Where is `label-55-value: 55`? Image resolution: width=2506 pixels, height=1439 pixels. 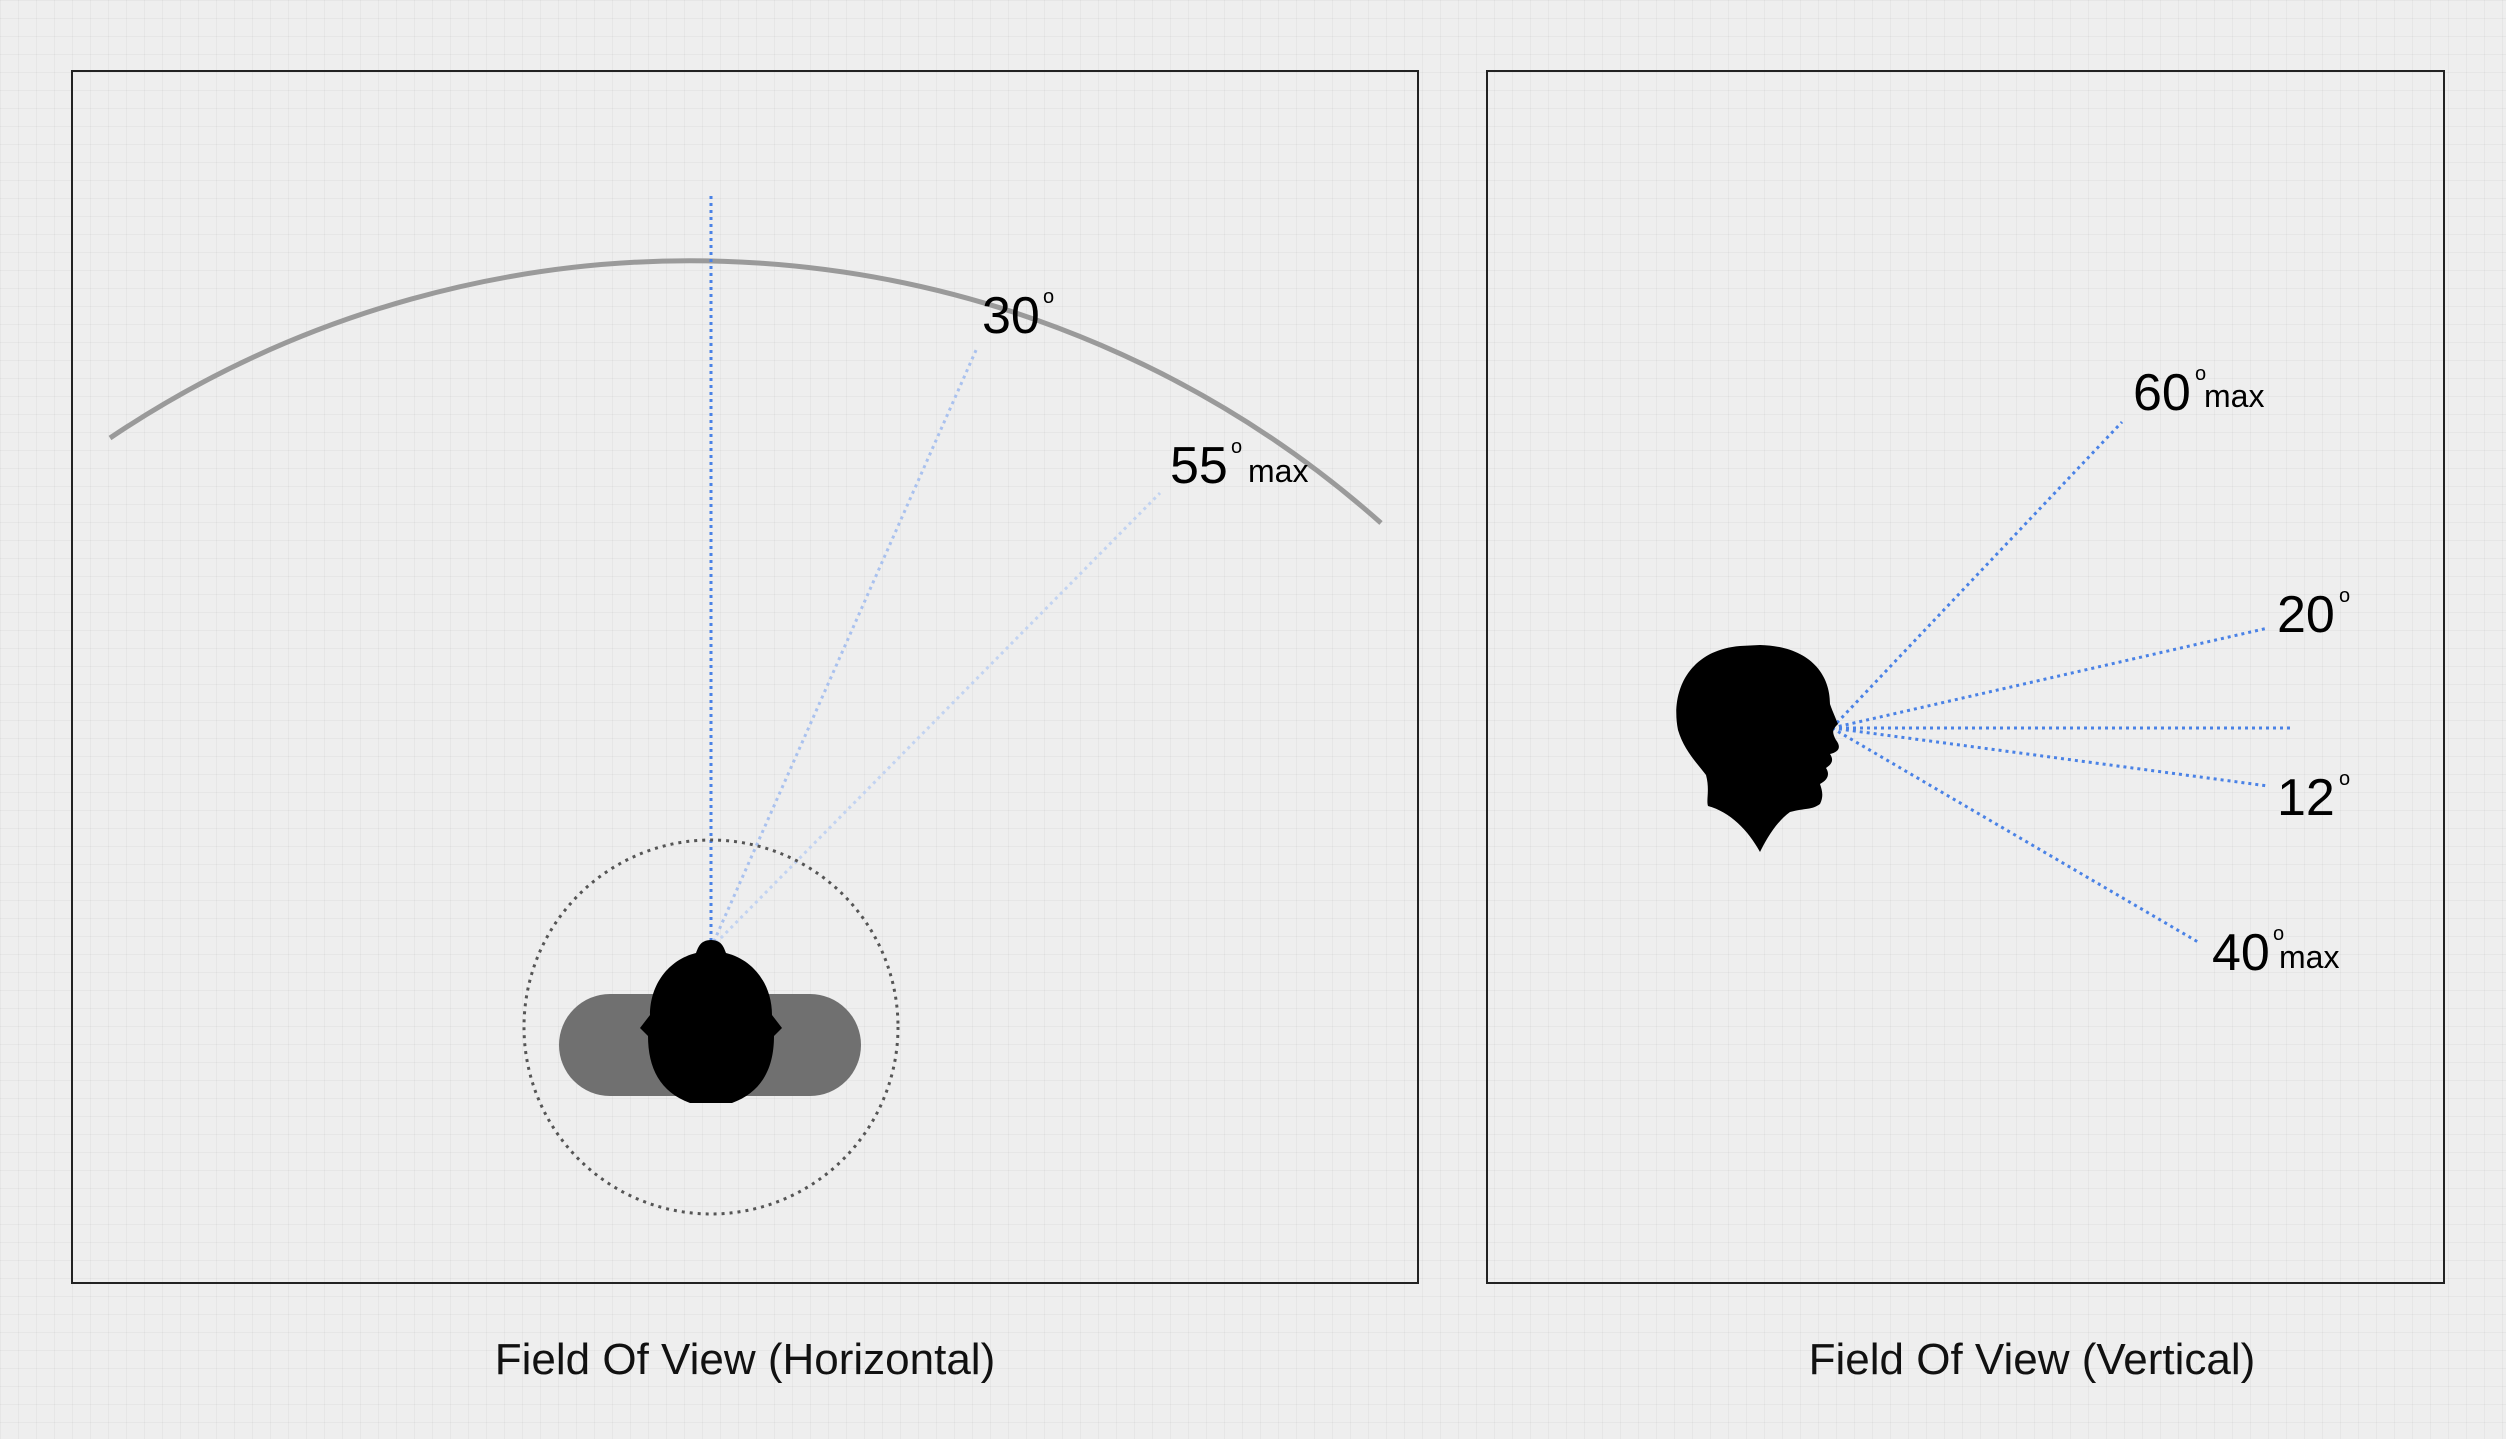
label-55-value: 55 is located at coordinates (1199, 466).